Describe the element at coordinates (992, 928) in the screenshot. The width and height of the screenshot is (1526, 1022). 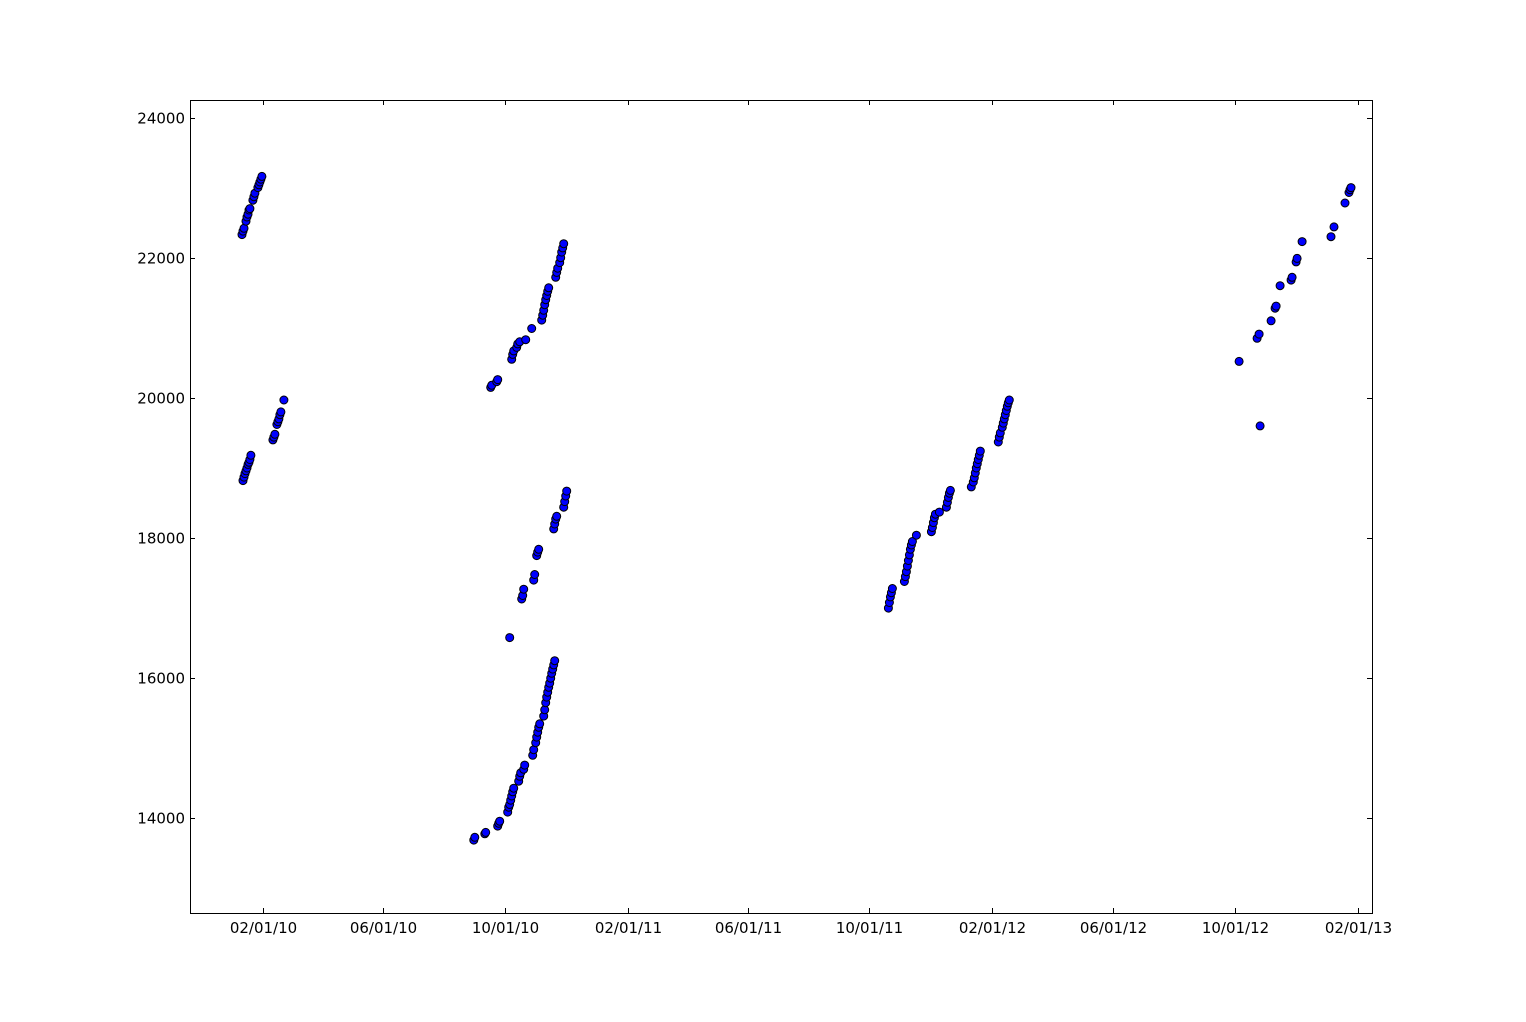
I see `x-tick-label: 02/01/12` at that location.